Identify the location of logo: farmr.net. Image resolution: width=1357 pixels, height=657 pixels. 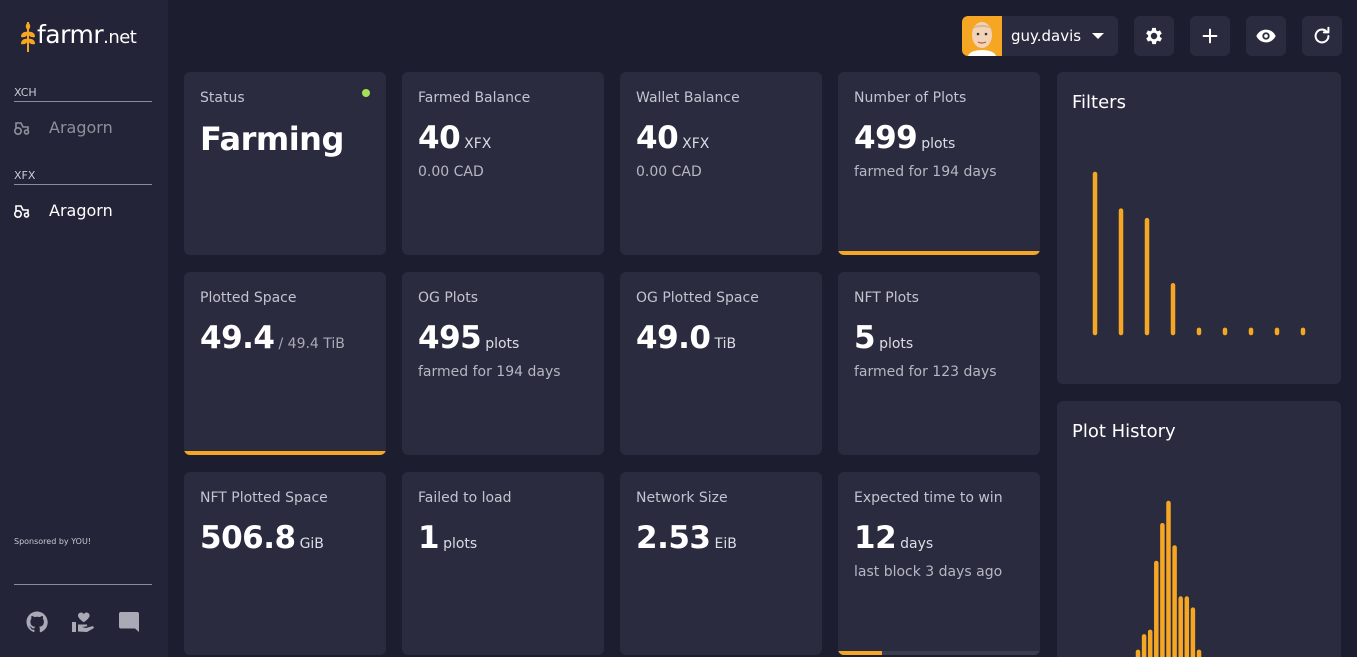
(77, 35).